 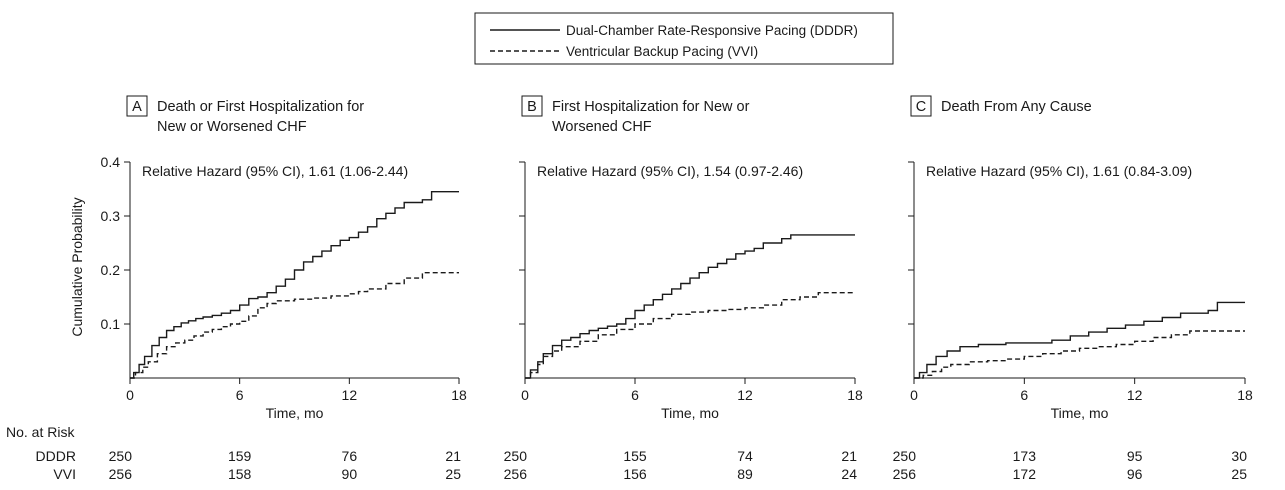 I want to click on y-tick-label: 0.4, so click(x=111, y=162).